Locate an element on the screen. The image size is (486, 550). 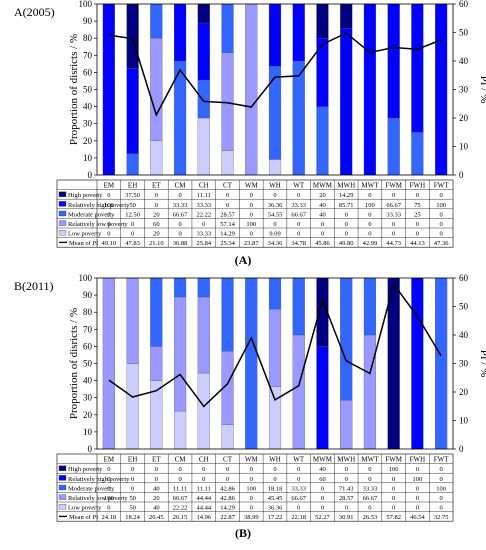
y2-tick-label: 60 is located at coordinates (464, 278).